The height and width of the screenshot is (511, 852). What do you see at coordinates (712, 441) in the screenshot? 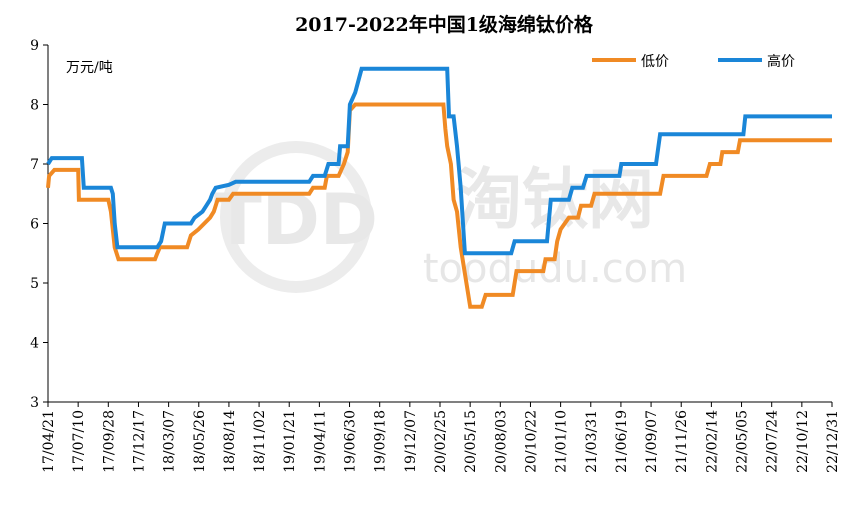
I see `x-tick-label: 22/02/14` at bounding box center [712, 441].